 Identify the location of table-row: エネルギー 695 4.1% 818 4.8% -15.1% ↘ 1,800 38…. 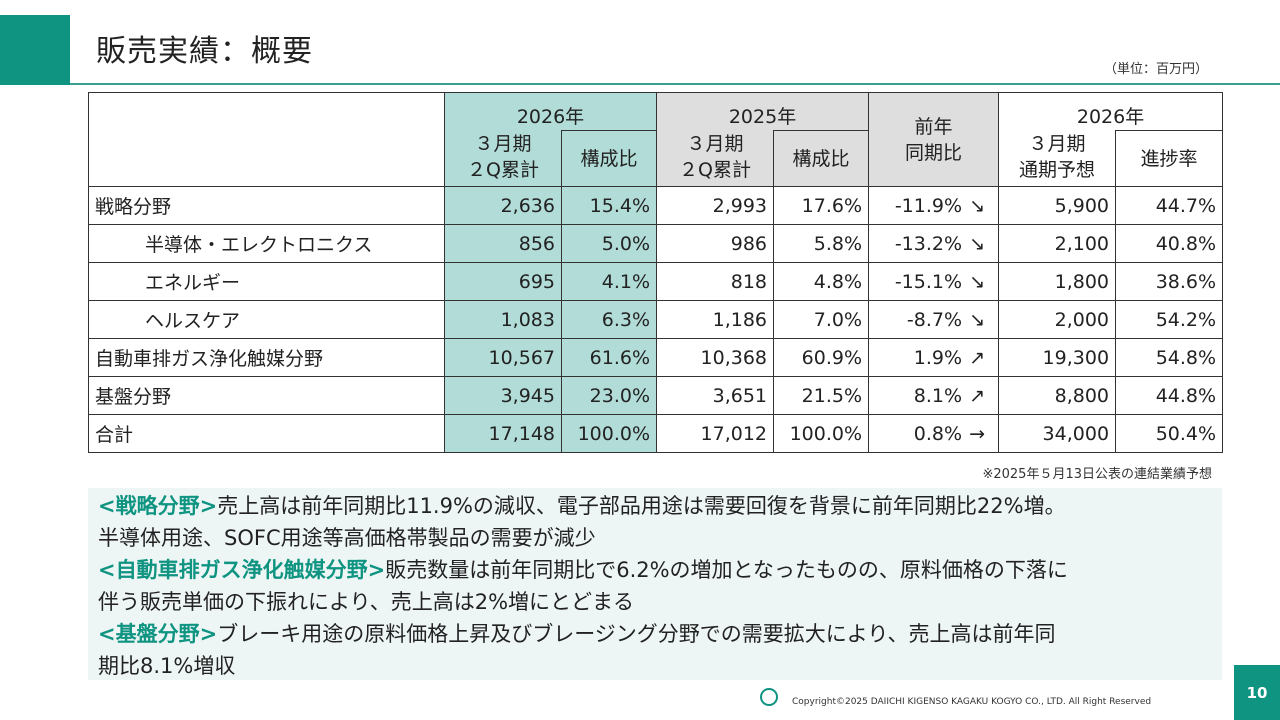
(656, 281).